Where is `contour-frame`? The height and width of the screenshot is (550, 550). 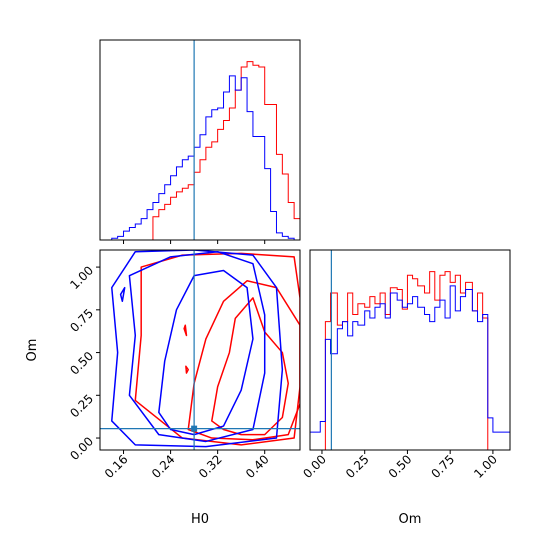
contour-frame is located at coordinates (200, 350).